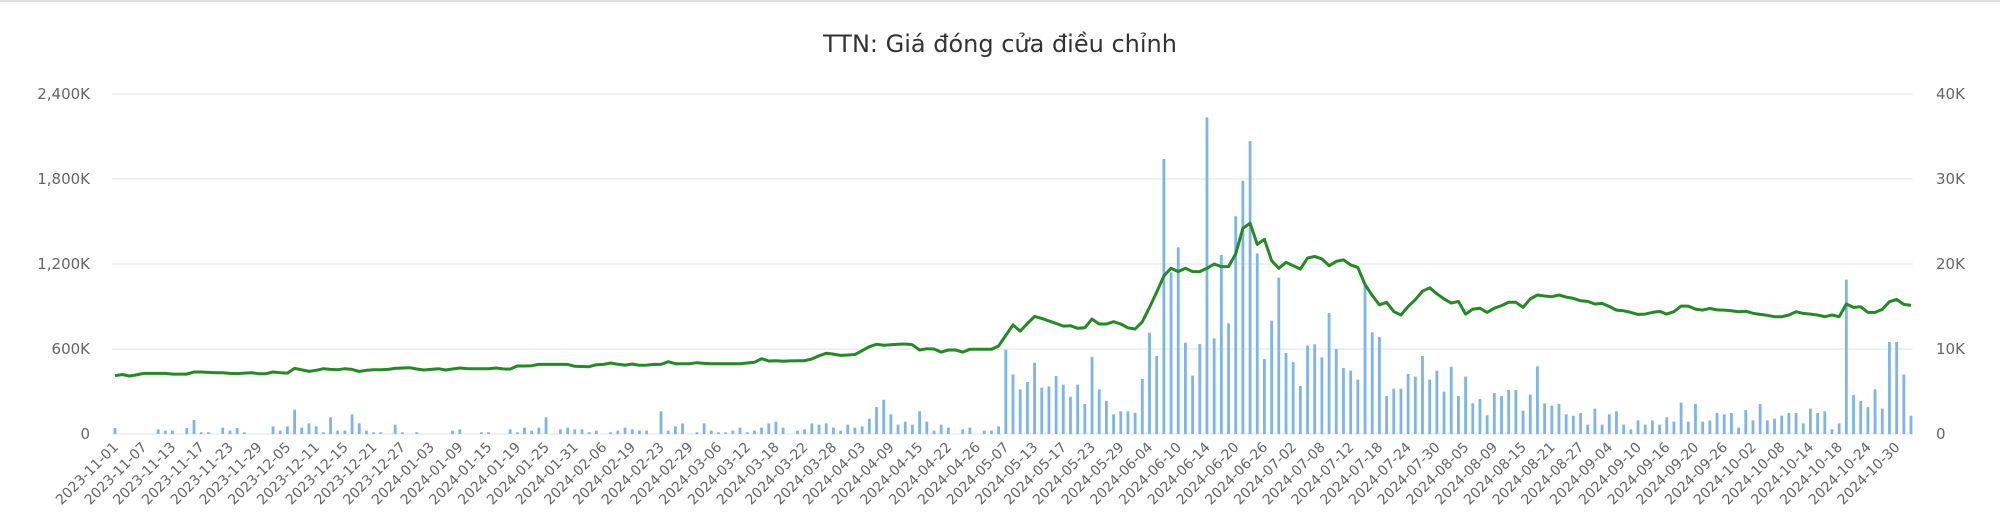 This screenshot has width=2000, height=532. I want to click on right-axis: 0 10K 20K 30K 40K, so click(1951, 264).